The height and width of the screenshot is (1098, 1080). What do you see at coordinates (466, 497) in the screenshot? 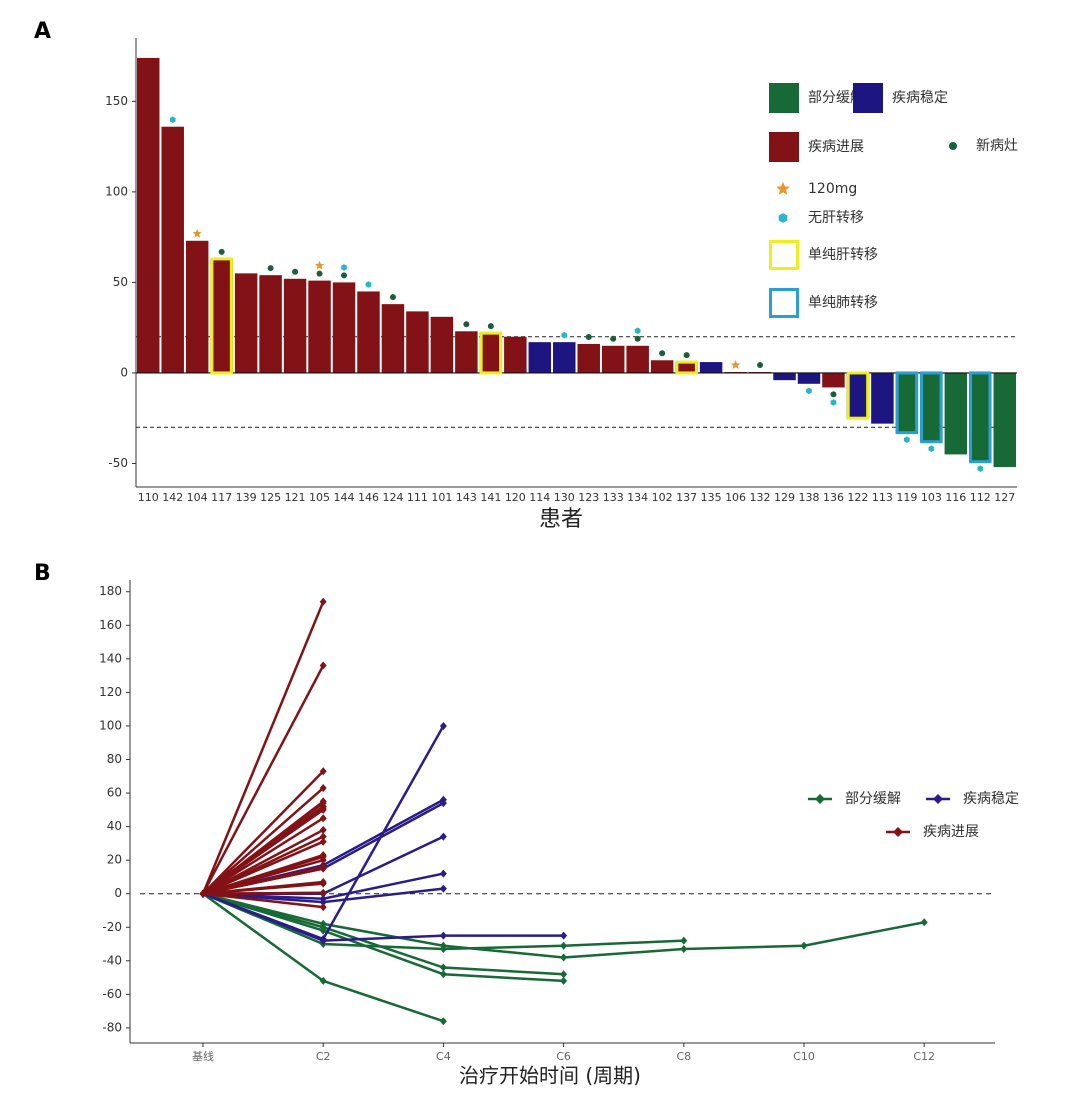
I see `x-tick-label: 143` at bounding box center [466, 497].